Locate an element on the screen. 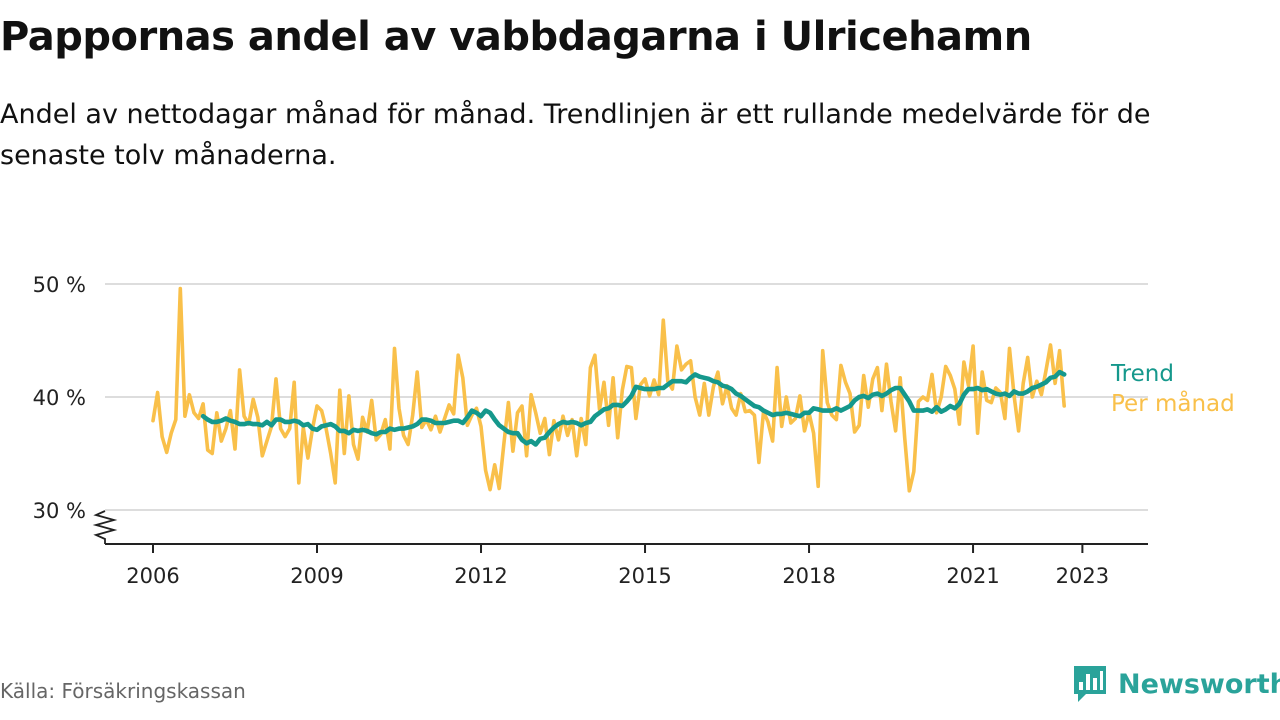 This screenshot has width=1280, height=720. source-note: Källa: Försäkringskassan is located at coordinates (123, 691).